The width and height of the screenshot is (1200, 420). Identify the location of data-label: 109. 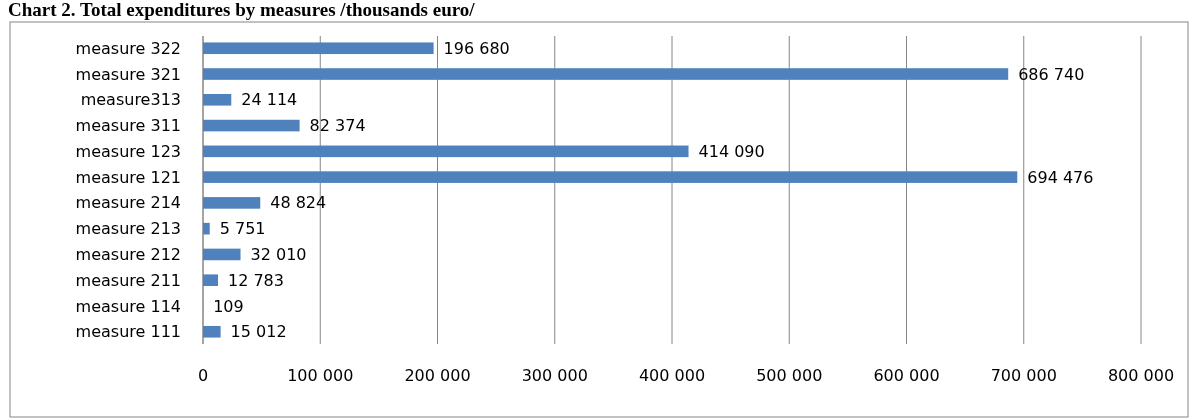
(228, 306).